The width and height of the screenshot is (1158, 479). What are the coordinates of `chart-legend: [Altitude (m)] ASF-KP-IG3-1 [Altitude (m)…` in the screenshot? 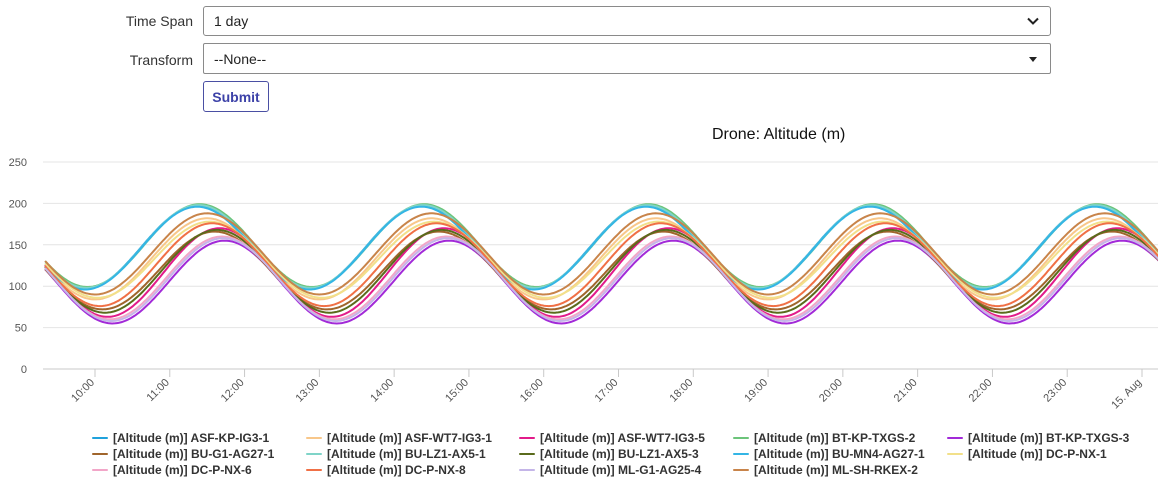 It's located at (625, 453).